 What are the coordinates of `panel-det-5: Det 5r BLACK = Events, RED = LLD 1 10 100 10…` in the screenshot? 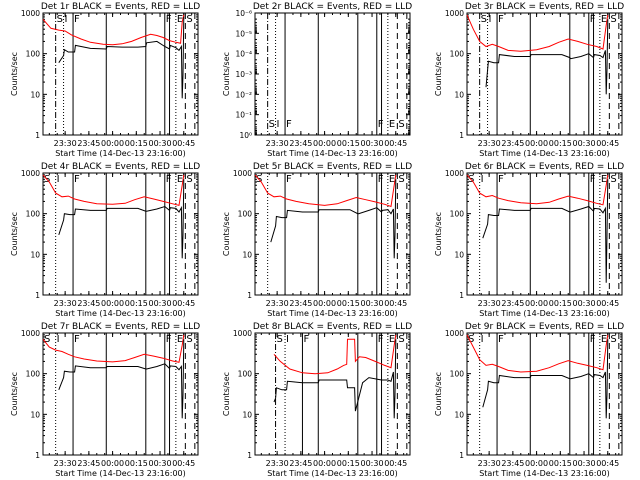 It's located at (317, 240).